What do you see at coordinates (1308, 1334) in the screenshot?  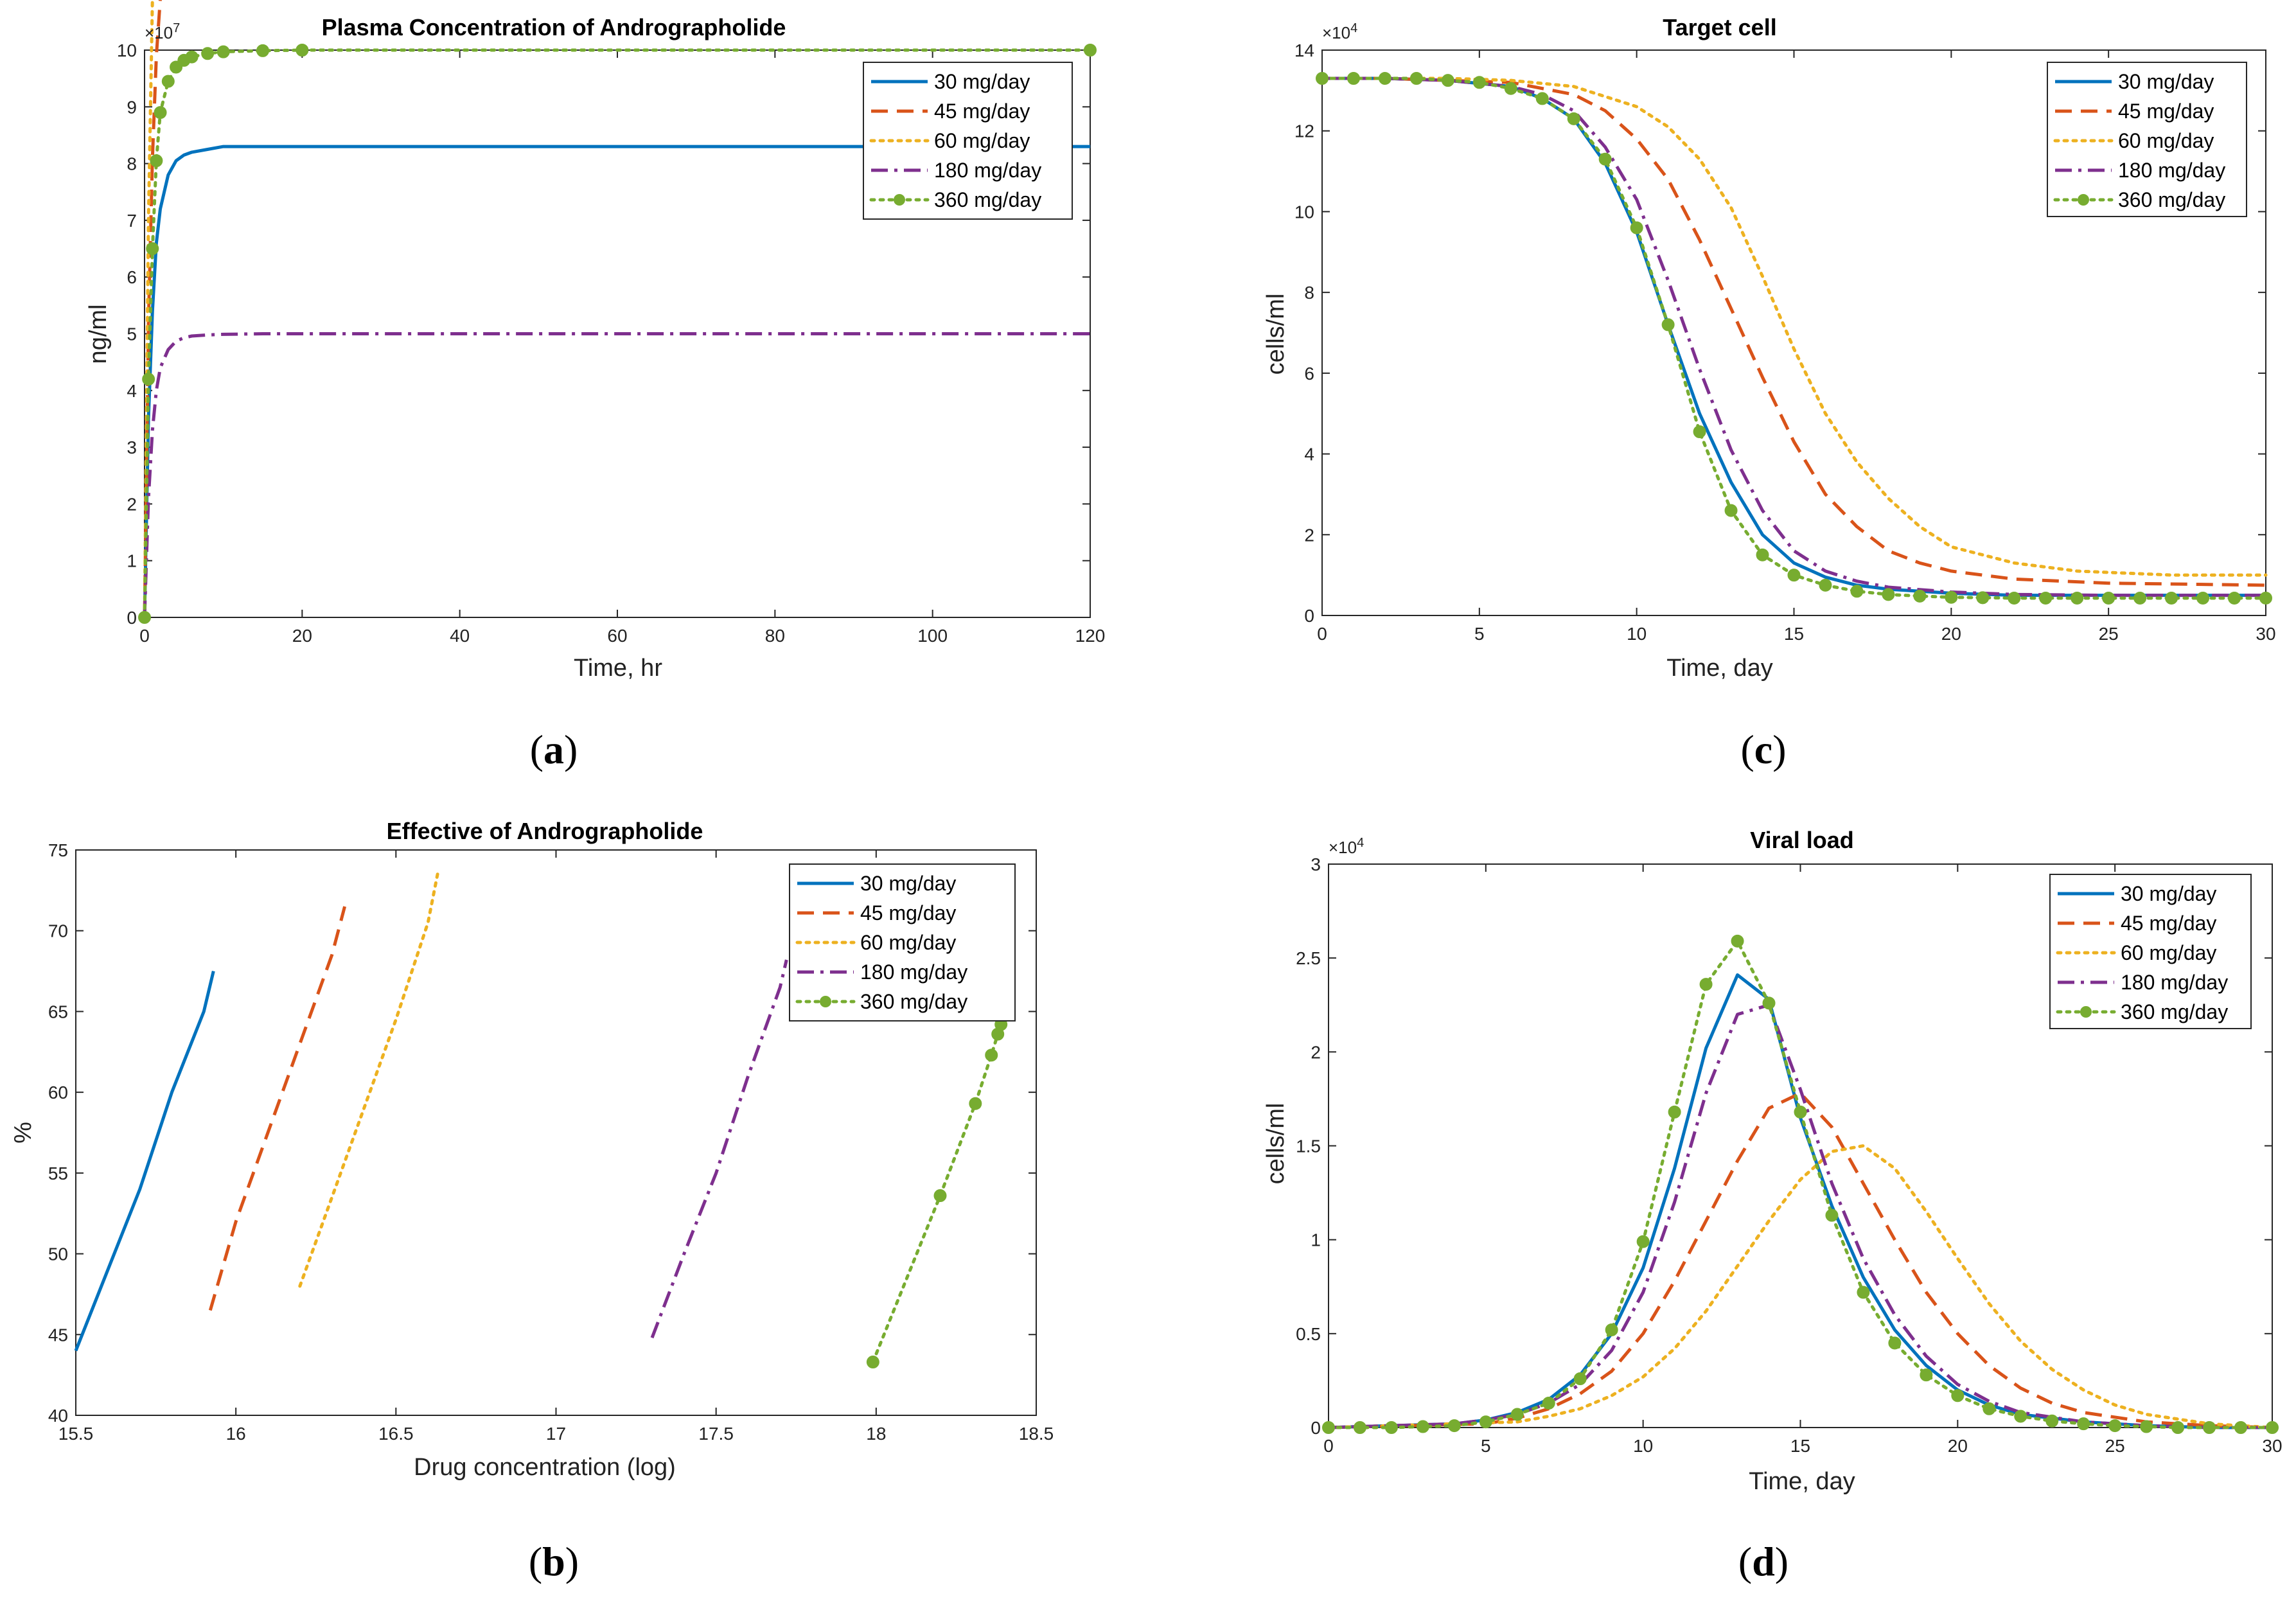 I see `y-tick-label: 0.5` at bounding box center [1308, 1334].